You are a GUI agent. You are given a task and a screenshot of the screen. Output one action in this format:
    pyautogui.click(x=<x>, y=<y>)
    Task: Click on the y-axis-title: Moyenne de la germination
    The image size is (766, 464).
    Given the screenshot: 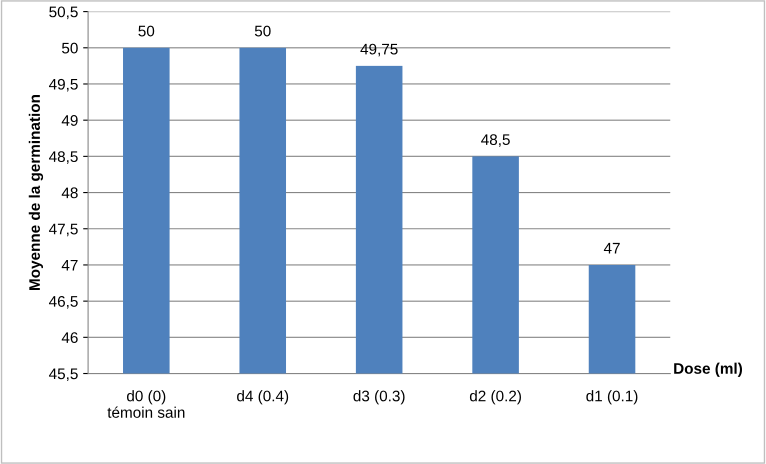 What is the action you would take?
    pyautogui.click(x=36, y=192)
    